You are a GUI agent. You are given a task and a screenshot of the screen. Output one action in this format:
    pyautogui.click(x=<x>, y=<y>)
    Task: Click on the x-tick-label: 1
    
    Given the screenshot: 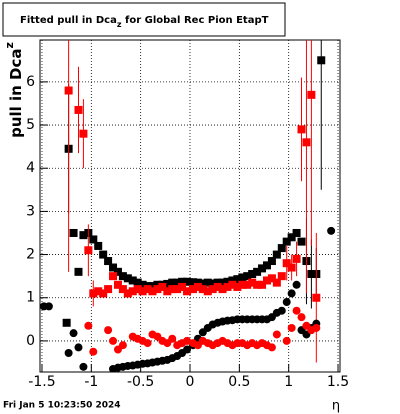 What is the action you would take?
    pyautogui.click(x=288, y=382)
    